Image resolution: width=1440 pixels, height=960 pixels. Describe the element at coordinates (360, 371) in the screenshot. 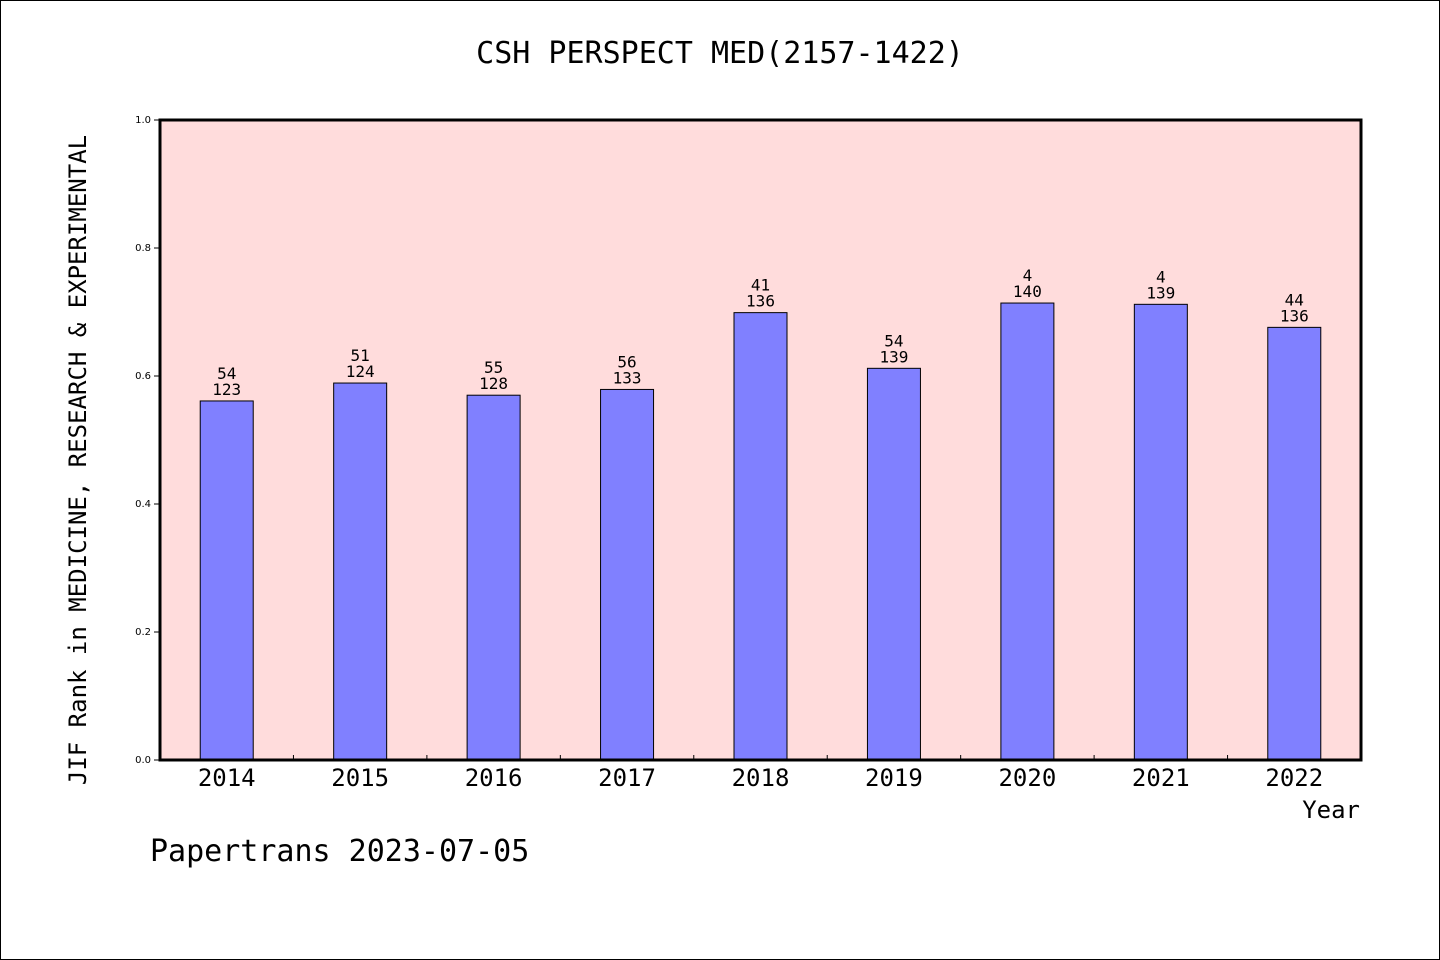

I see `total-label-2015: 124` at that location.